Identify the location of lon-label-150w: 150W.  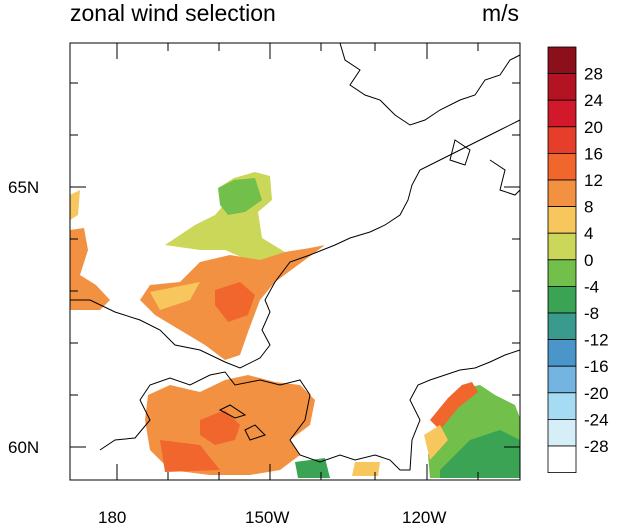
(267, 517).